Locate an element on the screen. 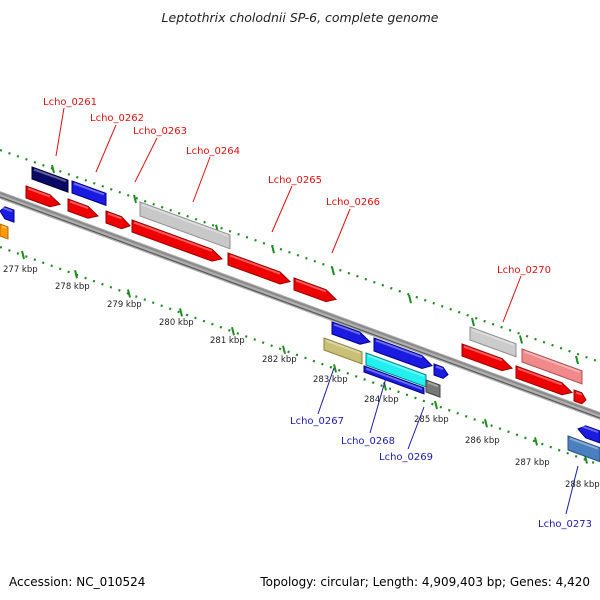 The height and width of the screenshot is (600, 600). scale-label-287: 287 kbp is located at coordinates (532, 463).